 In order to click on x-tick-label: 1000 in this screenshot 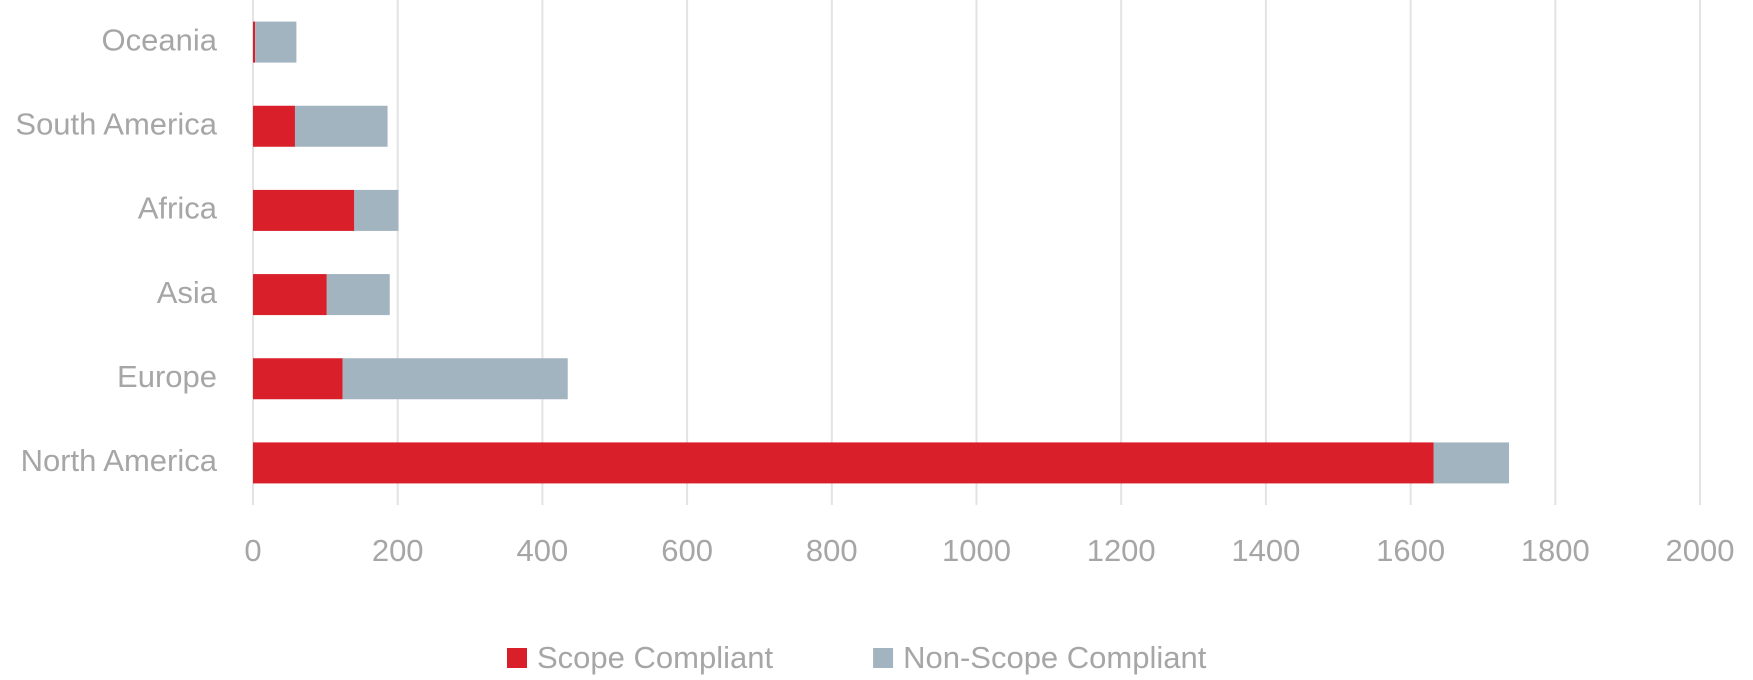, I will do `click(976, 550)`.